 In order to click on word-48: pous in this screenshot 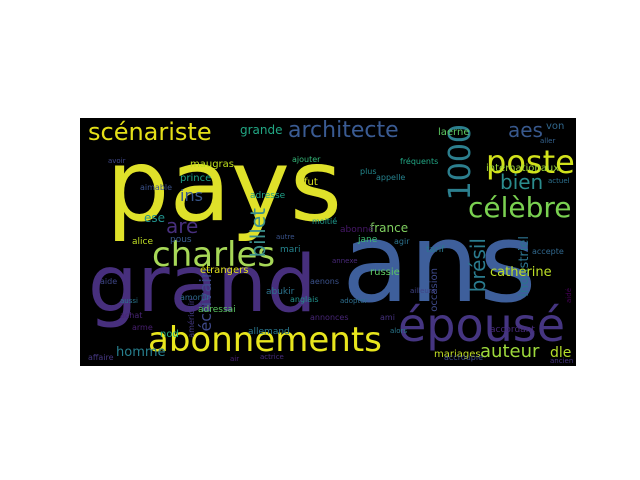, I will do `click(181, 240)`.